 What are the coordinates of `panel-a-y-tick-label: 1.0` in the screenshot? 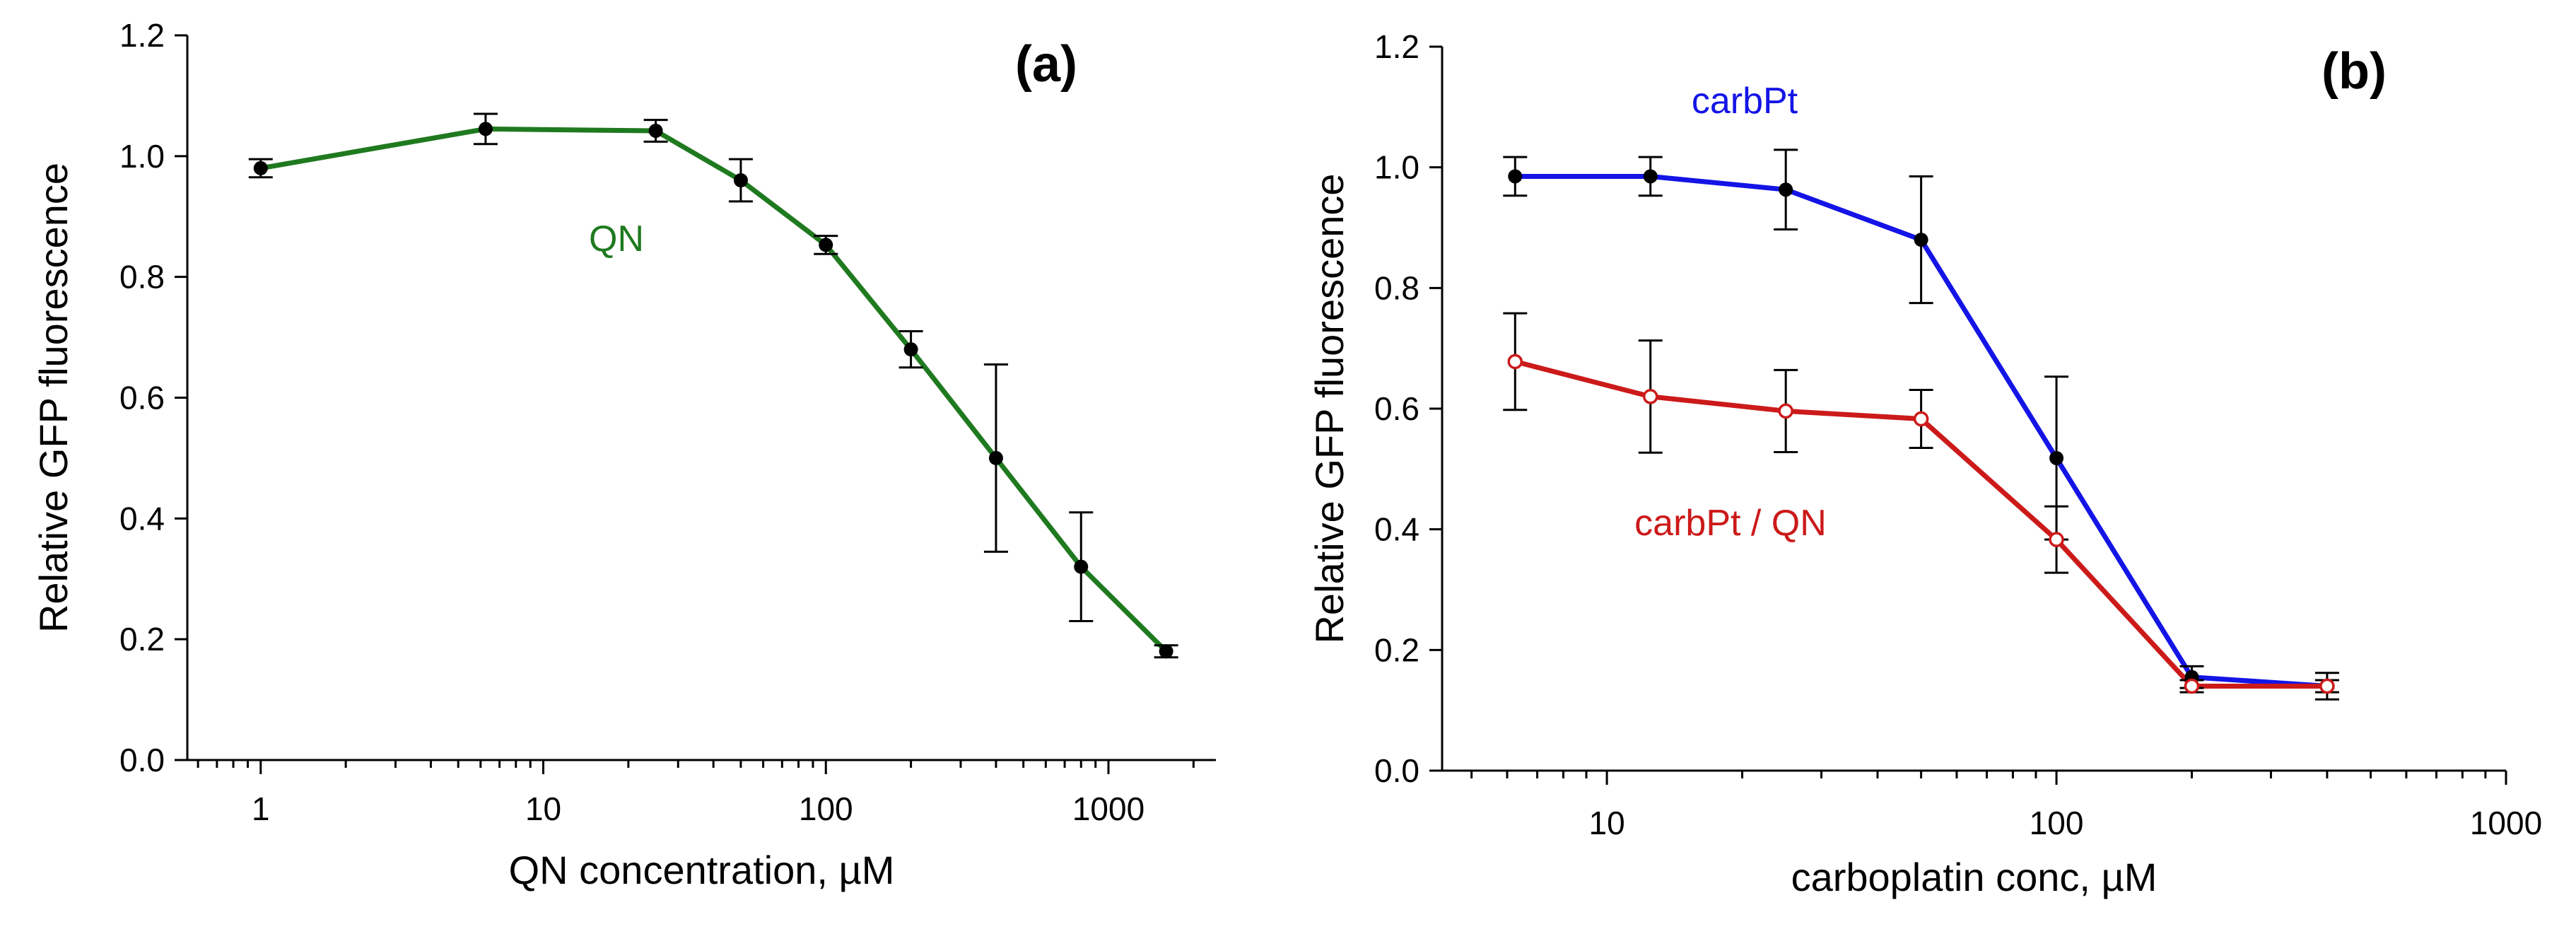 It's located at (142, 156).